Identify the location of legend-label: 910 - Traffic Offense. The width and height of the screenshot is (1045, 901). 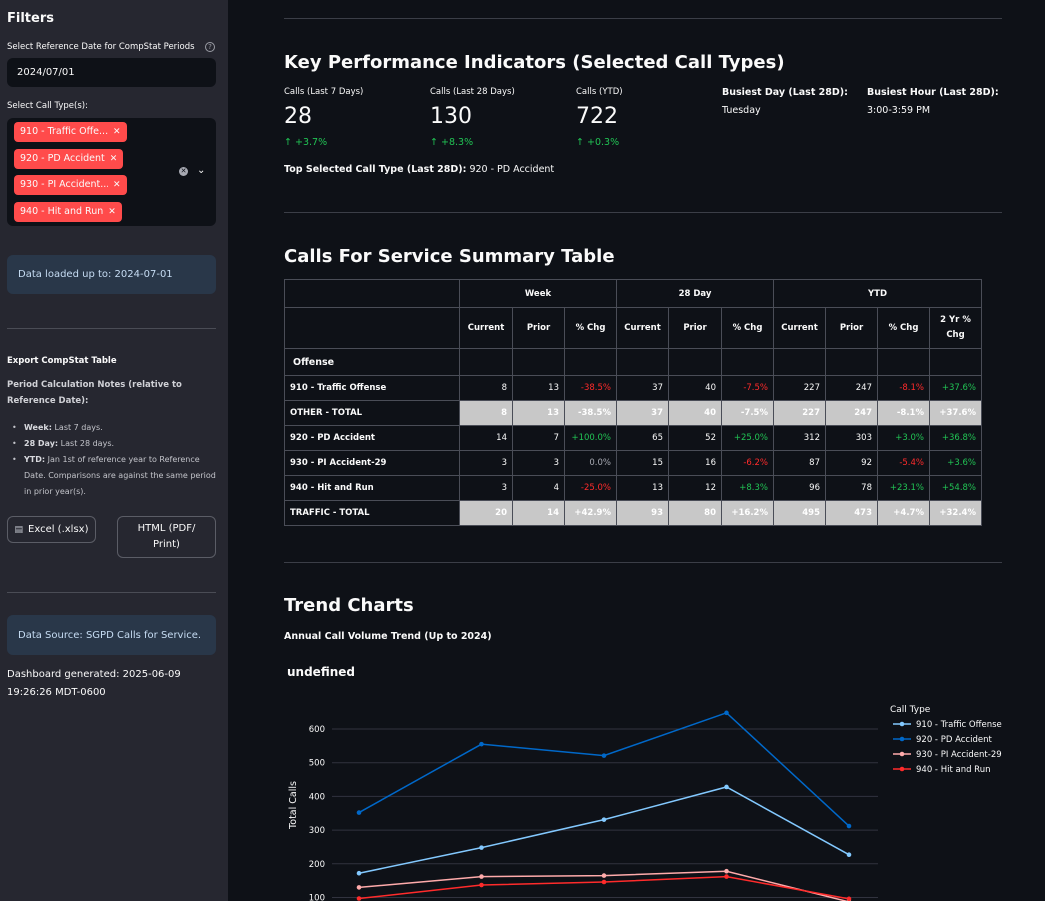
(959, 725).